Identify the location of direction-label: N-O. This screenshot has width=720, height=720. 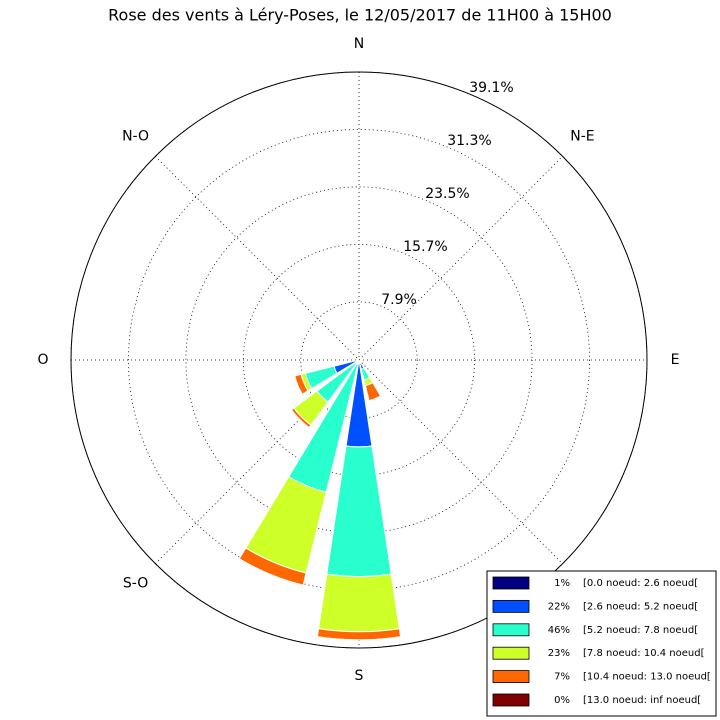
(135, 137).